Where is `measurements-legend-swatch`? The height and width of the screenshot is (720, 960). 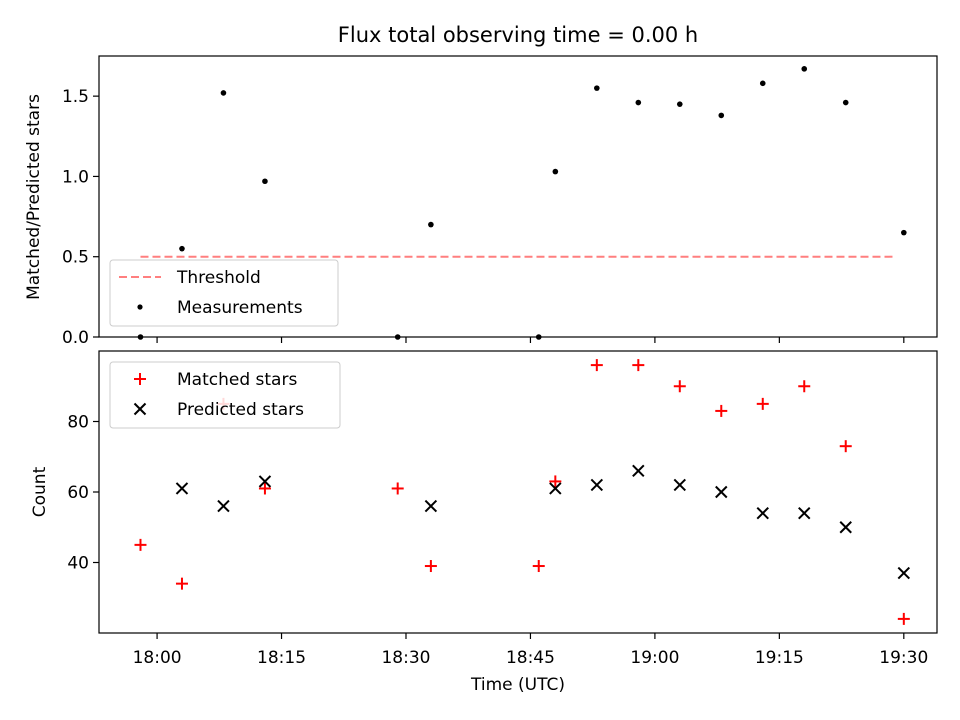 measurements-legend-swatch is located at coordinates (140, 307).